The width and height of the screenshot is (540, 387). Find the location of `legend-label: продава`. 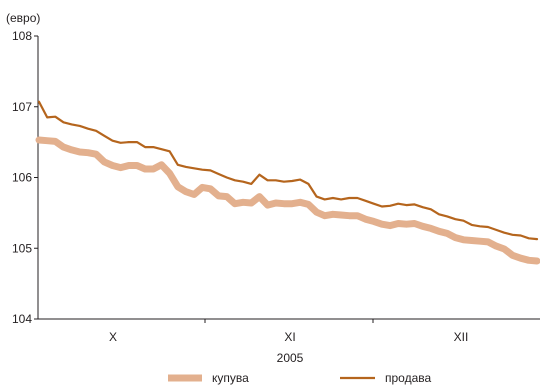

legend-label: продава is located at coordinates (408, 378).